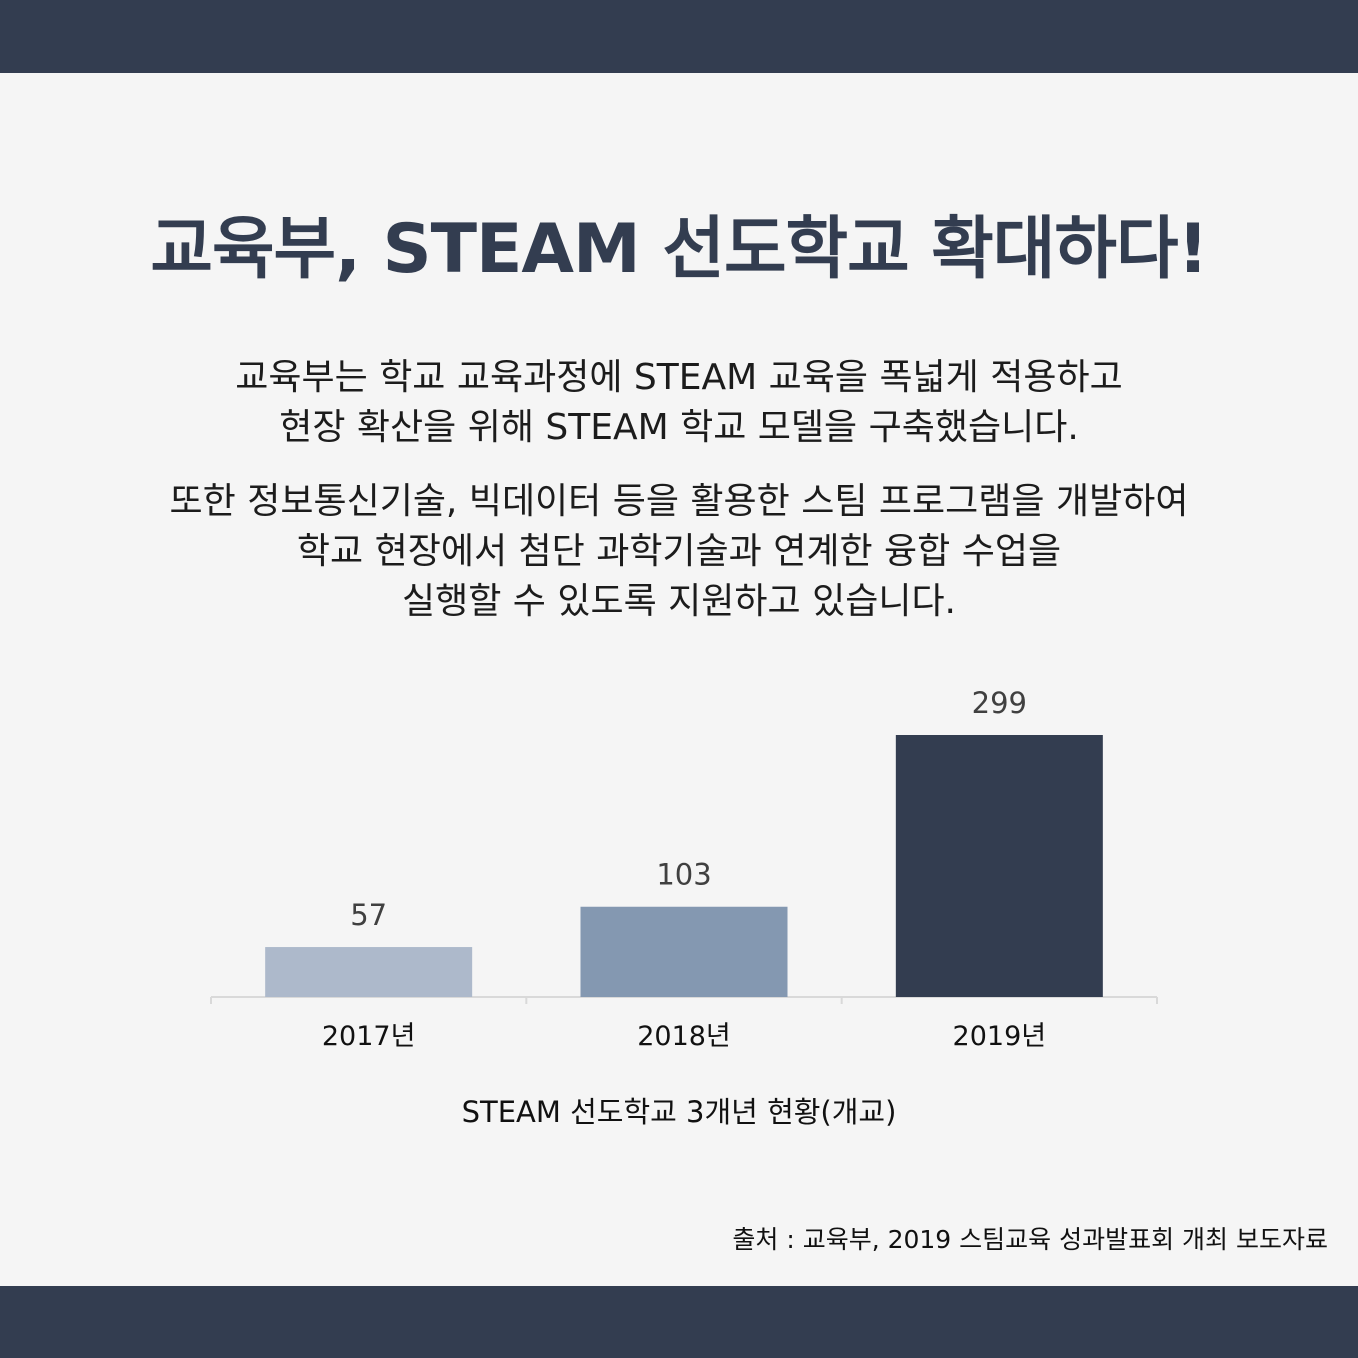 The width and height of the screenshot is (1358, 1358). I want to click on category-tick-label: 2019년, so click(1000, 1036).